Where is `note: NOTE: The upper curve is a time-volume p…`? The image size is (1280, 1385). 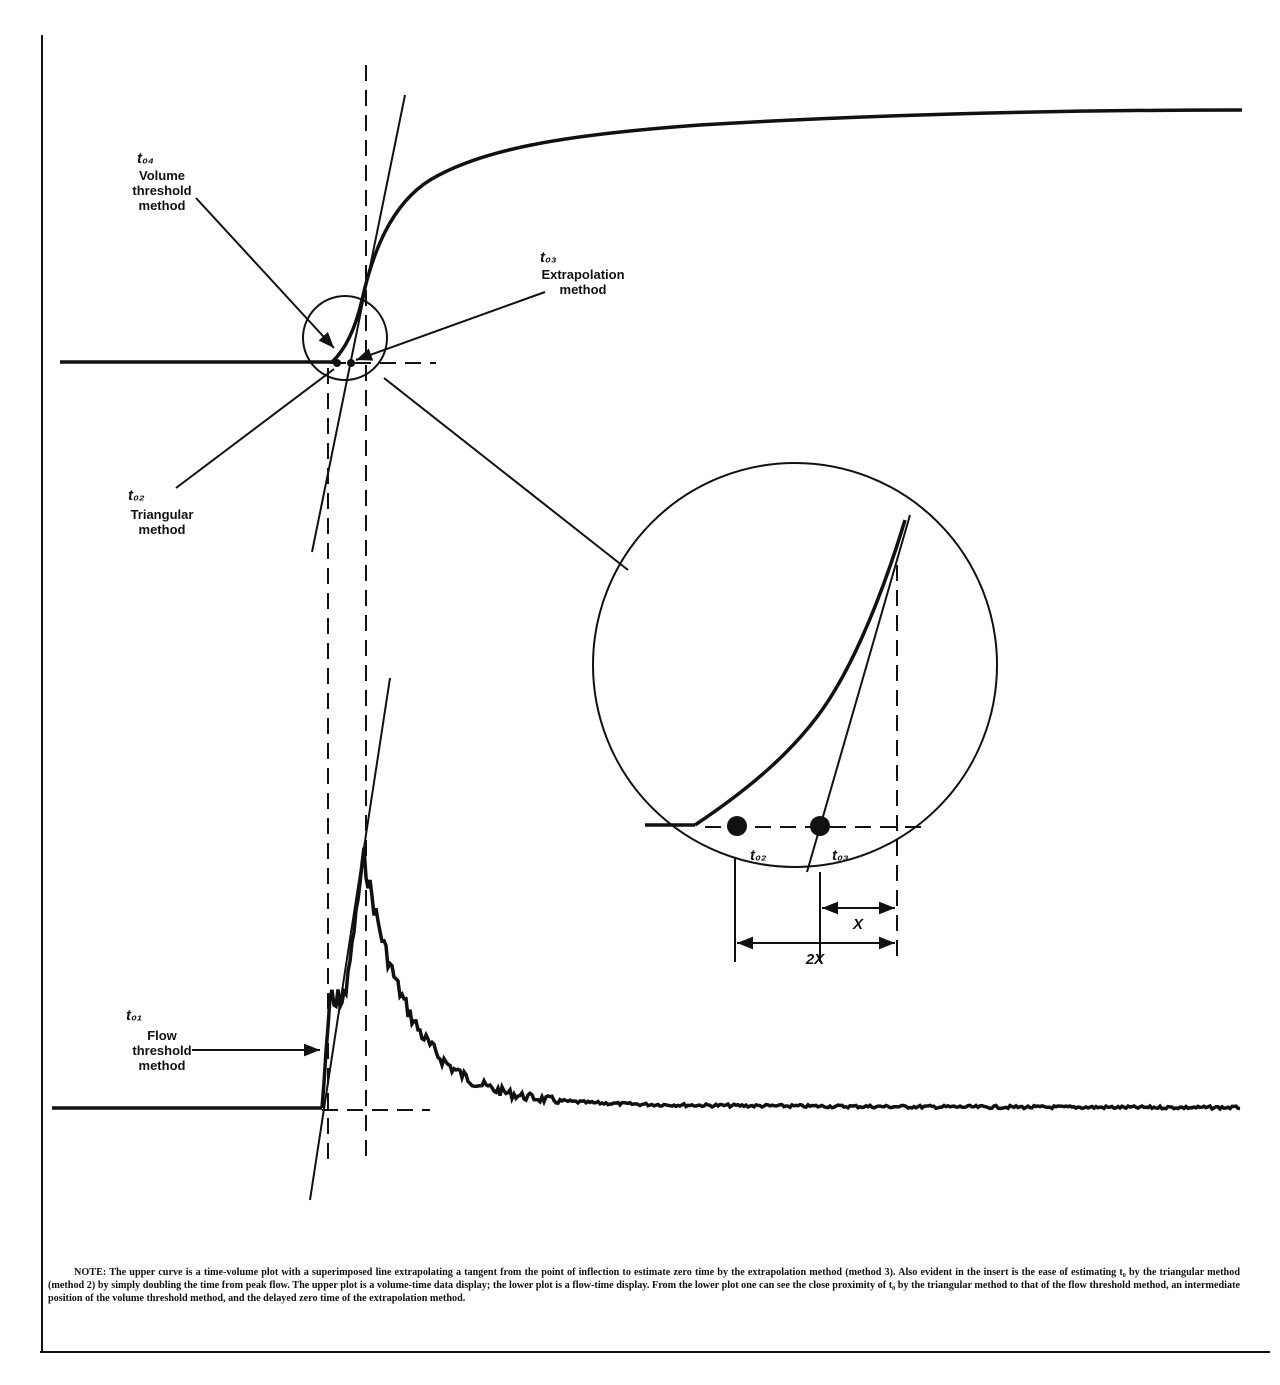 note: NOTE: The upper curve is a time-volume p… is located at coordinates (644, 1285).